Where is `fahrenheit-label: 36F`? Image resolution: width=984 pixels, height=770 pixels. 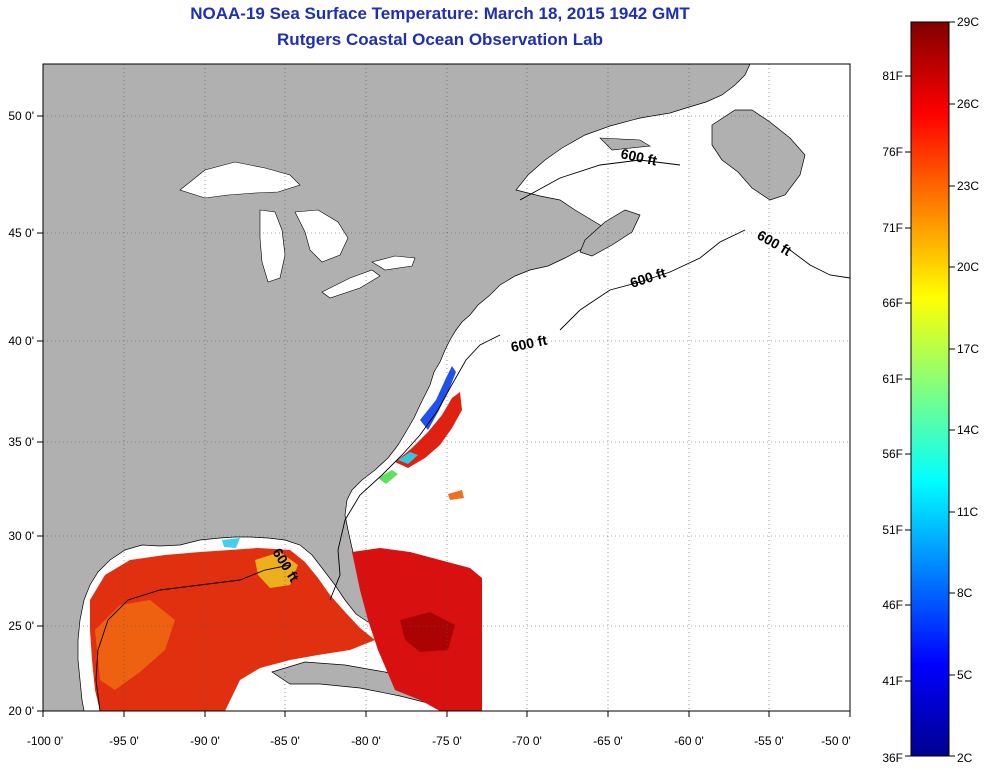 fahrenheit-label: 36F is located at coordinates (892, 758).